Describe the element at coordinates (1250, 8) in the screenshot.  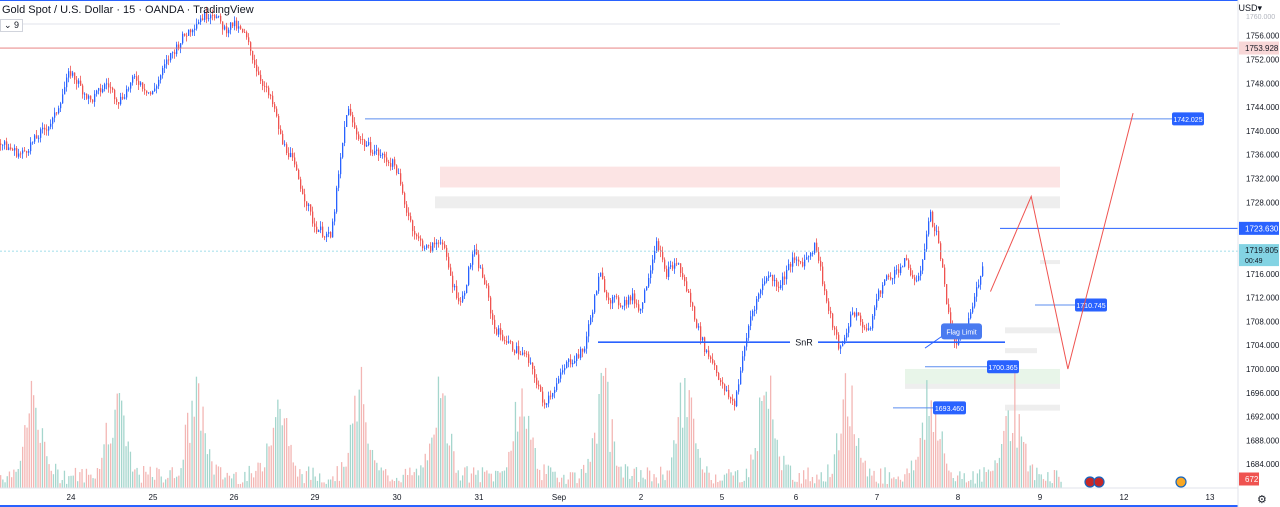
I see `currency-selector: USD▾` at that location.